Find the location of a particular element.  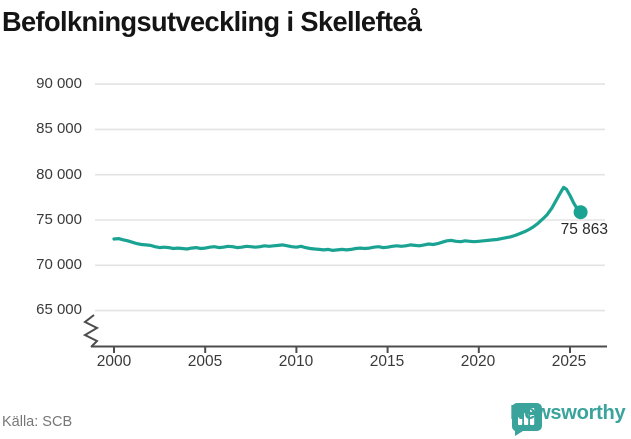

y-tick-label: 90 000 is located at coordinates (59, 83).